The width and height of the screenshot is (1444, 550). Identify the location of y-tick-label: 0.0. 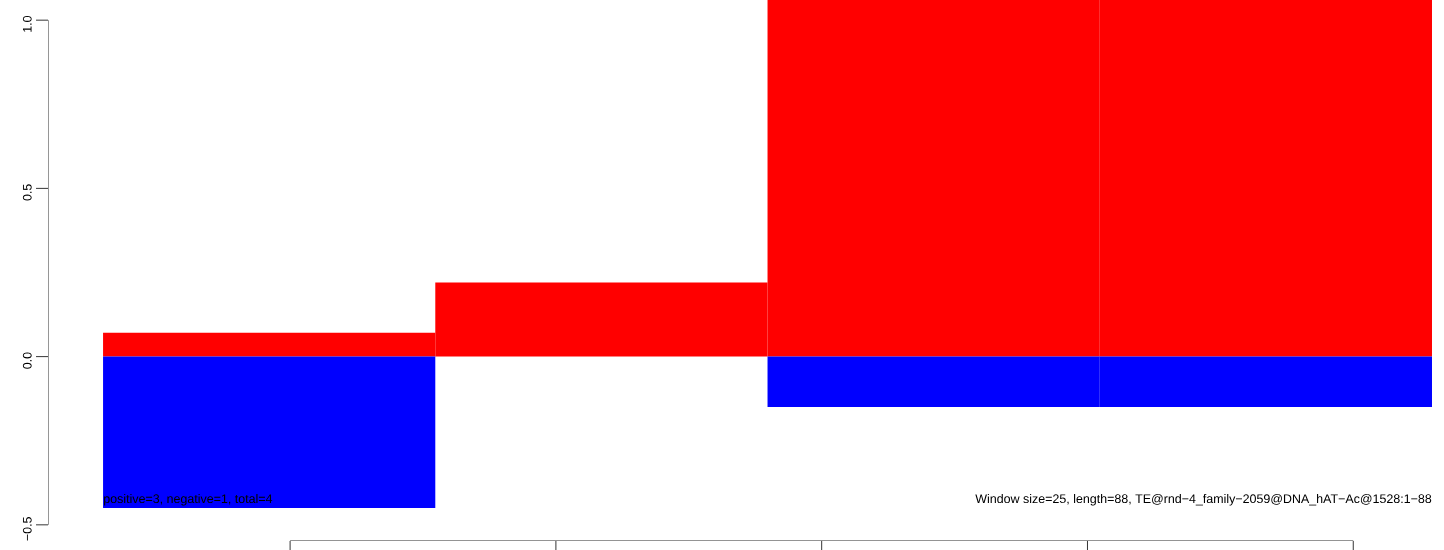
(27, 360).